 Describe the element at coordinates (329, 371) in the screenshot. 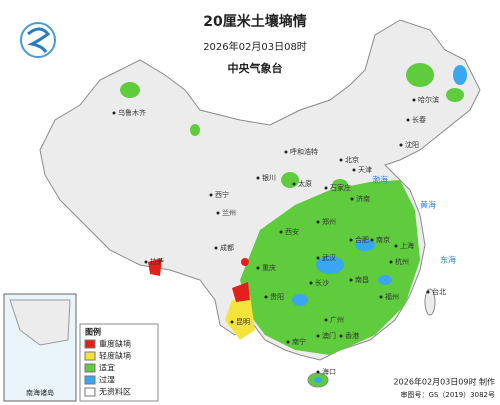

I see `city-label: 海口` at that location.